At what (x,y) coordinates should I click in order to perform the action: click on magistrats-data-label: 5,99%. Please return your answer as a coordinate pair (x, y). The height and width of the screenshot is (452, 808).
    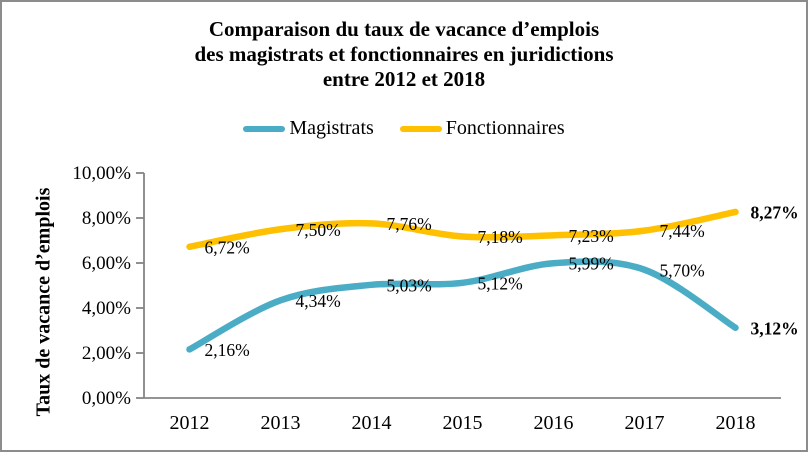
    Looking at the image, I should click on (591, 264).